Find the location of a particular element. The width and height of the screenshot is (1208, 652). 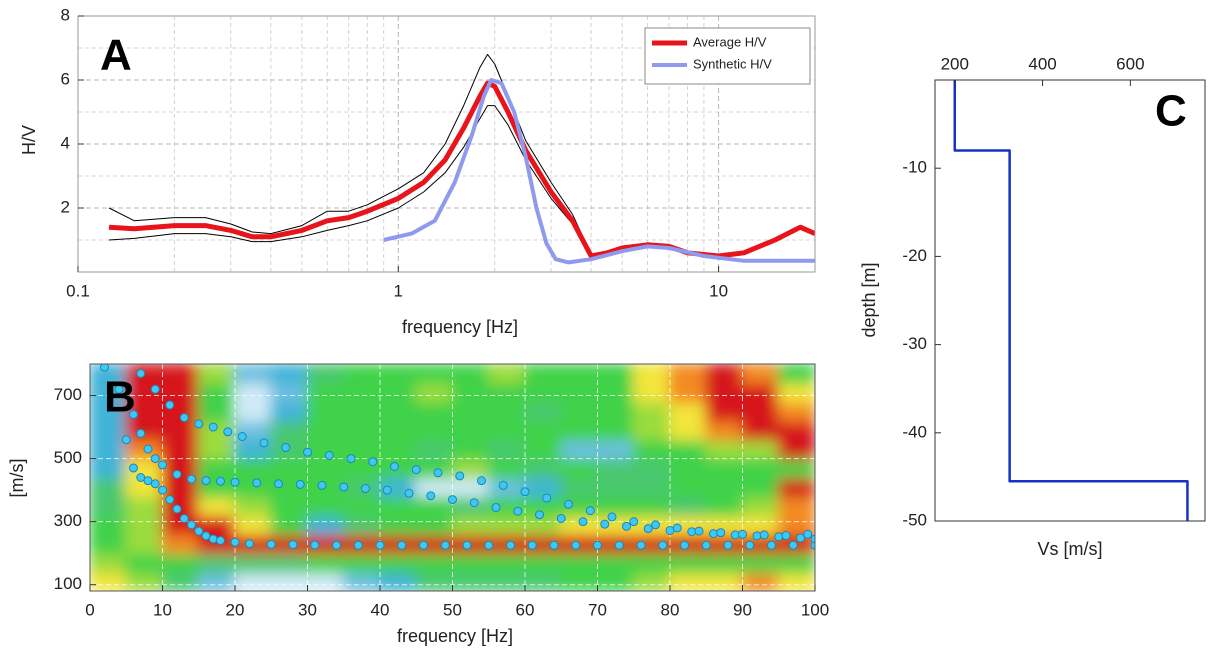

y-tick-label: -30 is located at coordinates (914, 343).